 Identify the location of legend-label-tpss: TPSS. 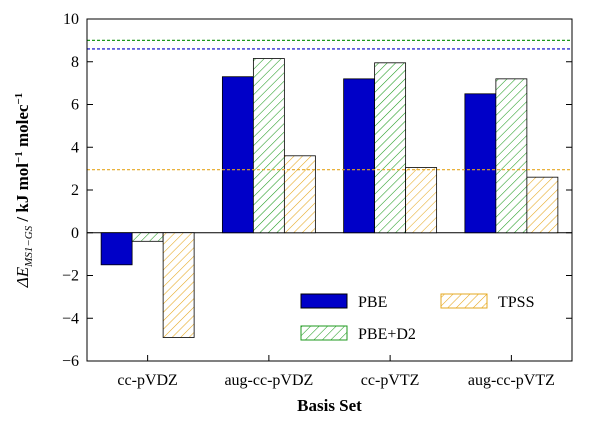
(516, 302).